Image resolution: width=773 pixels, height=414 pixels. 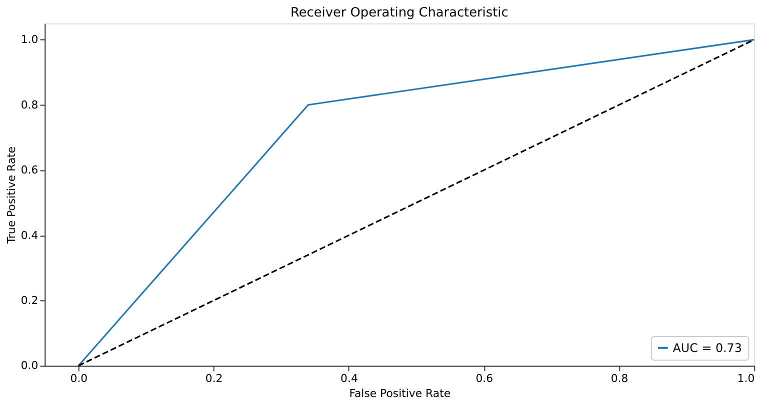 I want to click on x-tick-label: 0.4, so click(x=349, y=379).